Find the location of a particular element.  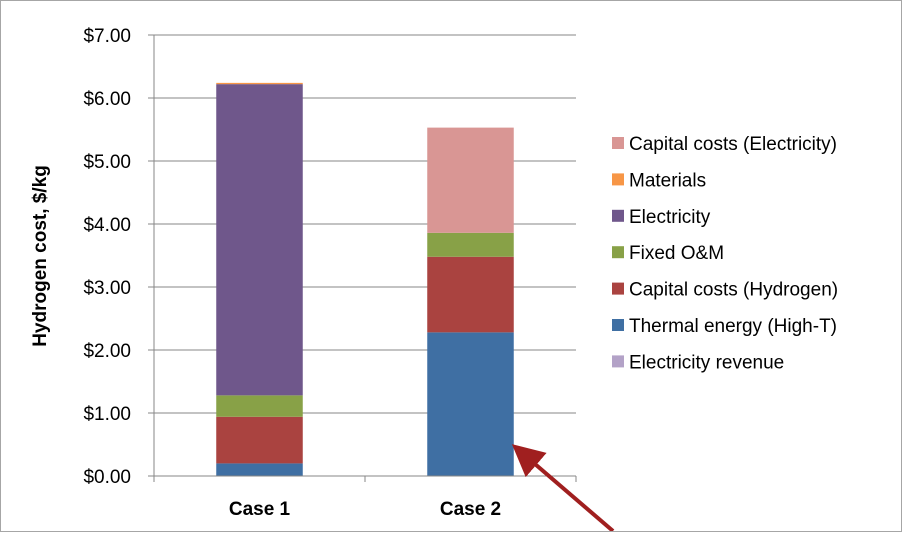

legend-label: Capital costs (Hydrogen) is located at coordinates (733, 290).